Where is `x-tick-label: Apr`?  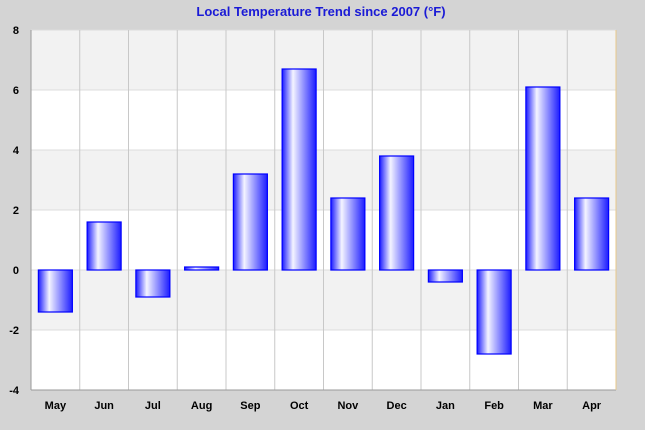
x-tick-label: Apr is located at coordinates (592, 406).